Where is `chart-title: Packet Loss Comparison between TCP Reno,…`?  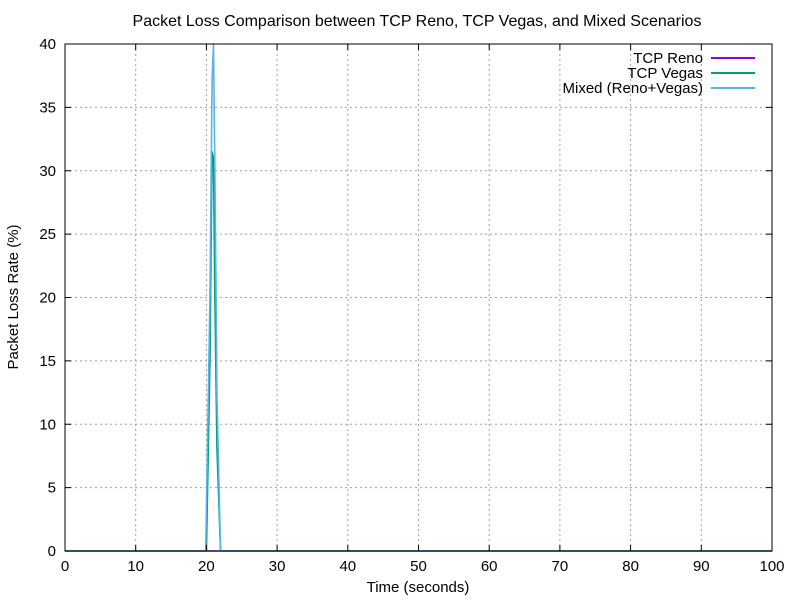
chart-title: Packet Loss Comparison between TCP Reno,… is located at coordinates (417, 21).